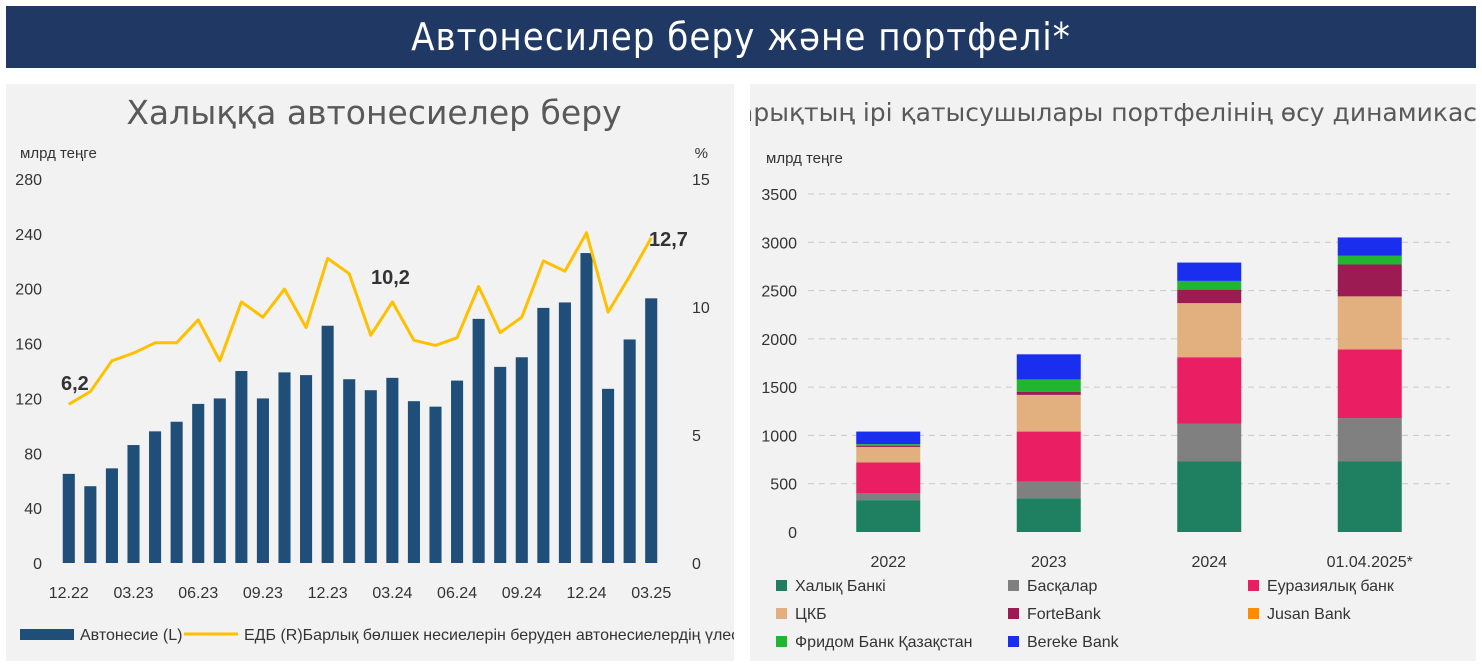 The height and width of the screenshot is (668, 1482). Describe the element at coordinates (779, 436) in the screenshot. I see `y-tick-label: 1000` at that location.